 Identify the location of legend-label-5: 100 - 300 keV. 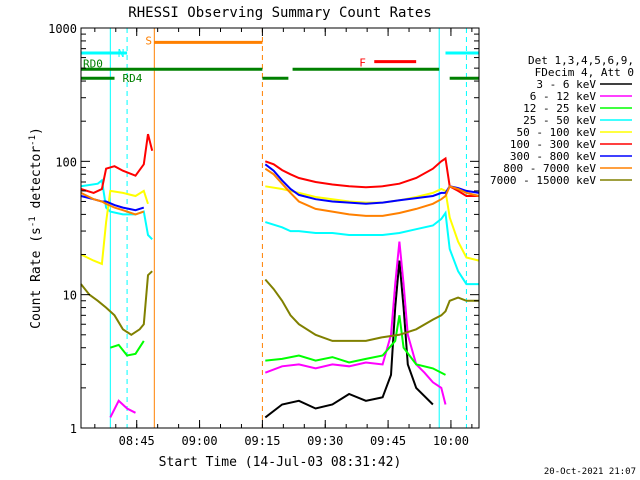
(553, 144).